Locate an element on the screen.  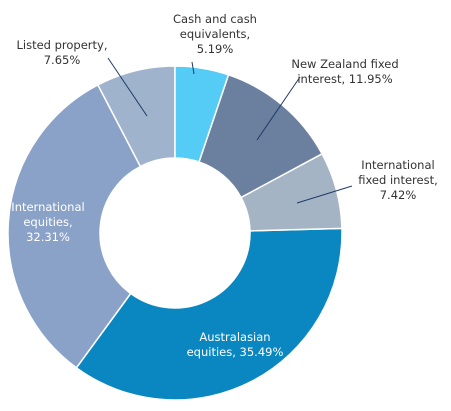
category-label: Australasian equities, is located at coordinates (228, 344).